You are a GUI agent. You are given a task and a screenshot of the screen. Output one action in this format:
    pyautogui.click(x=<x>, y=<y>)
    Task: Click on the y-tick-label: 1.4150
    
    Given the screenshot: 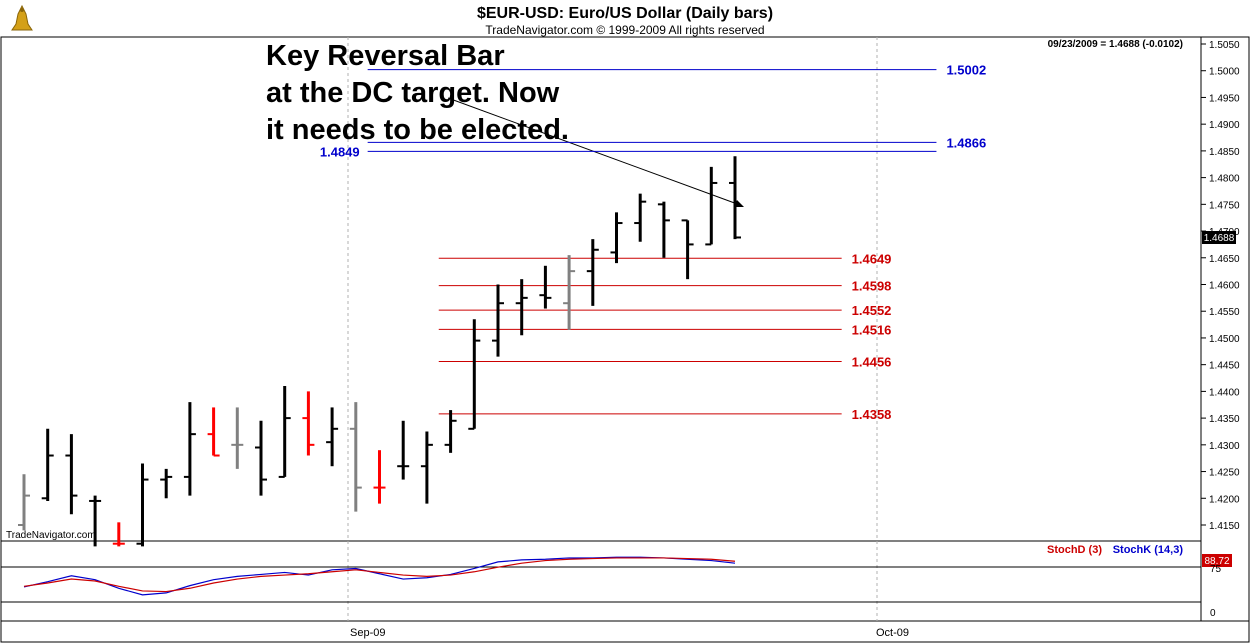 What is the action you would take?
    pyautogui.click(x=1224, y=526)
    